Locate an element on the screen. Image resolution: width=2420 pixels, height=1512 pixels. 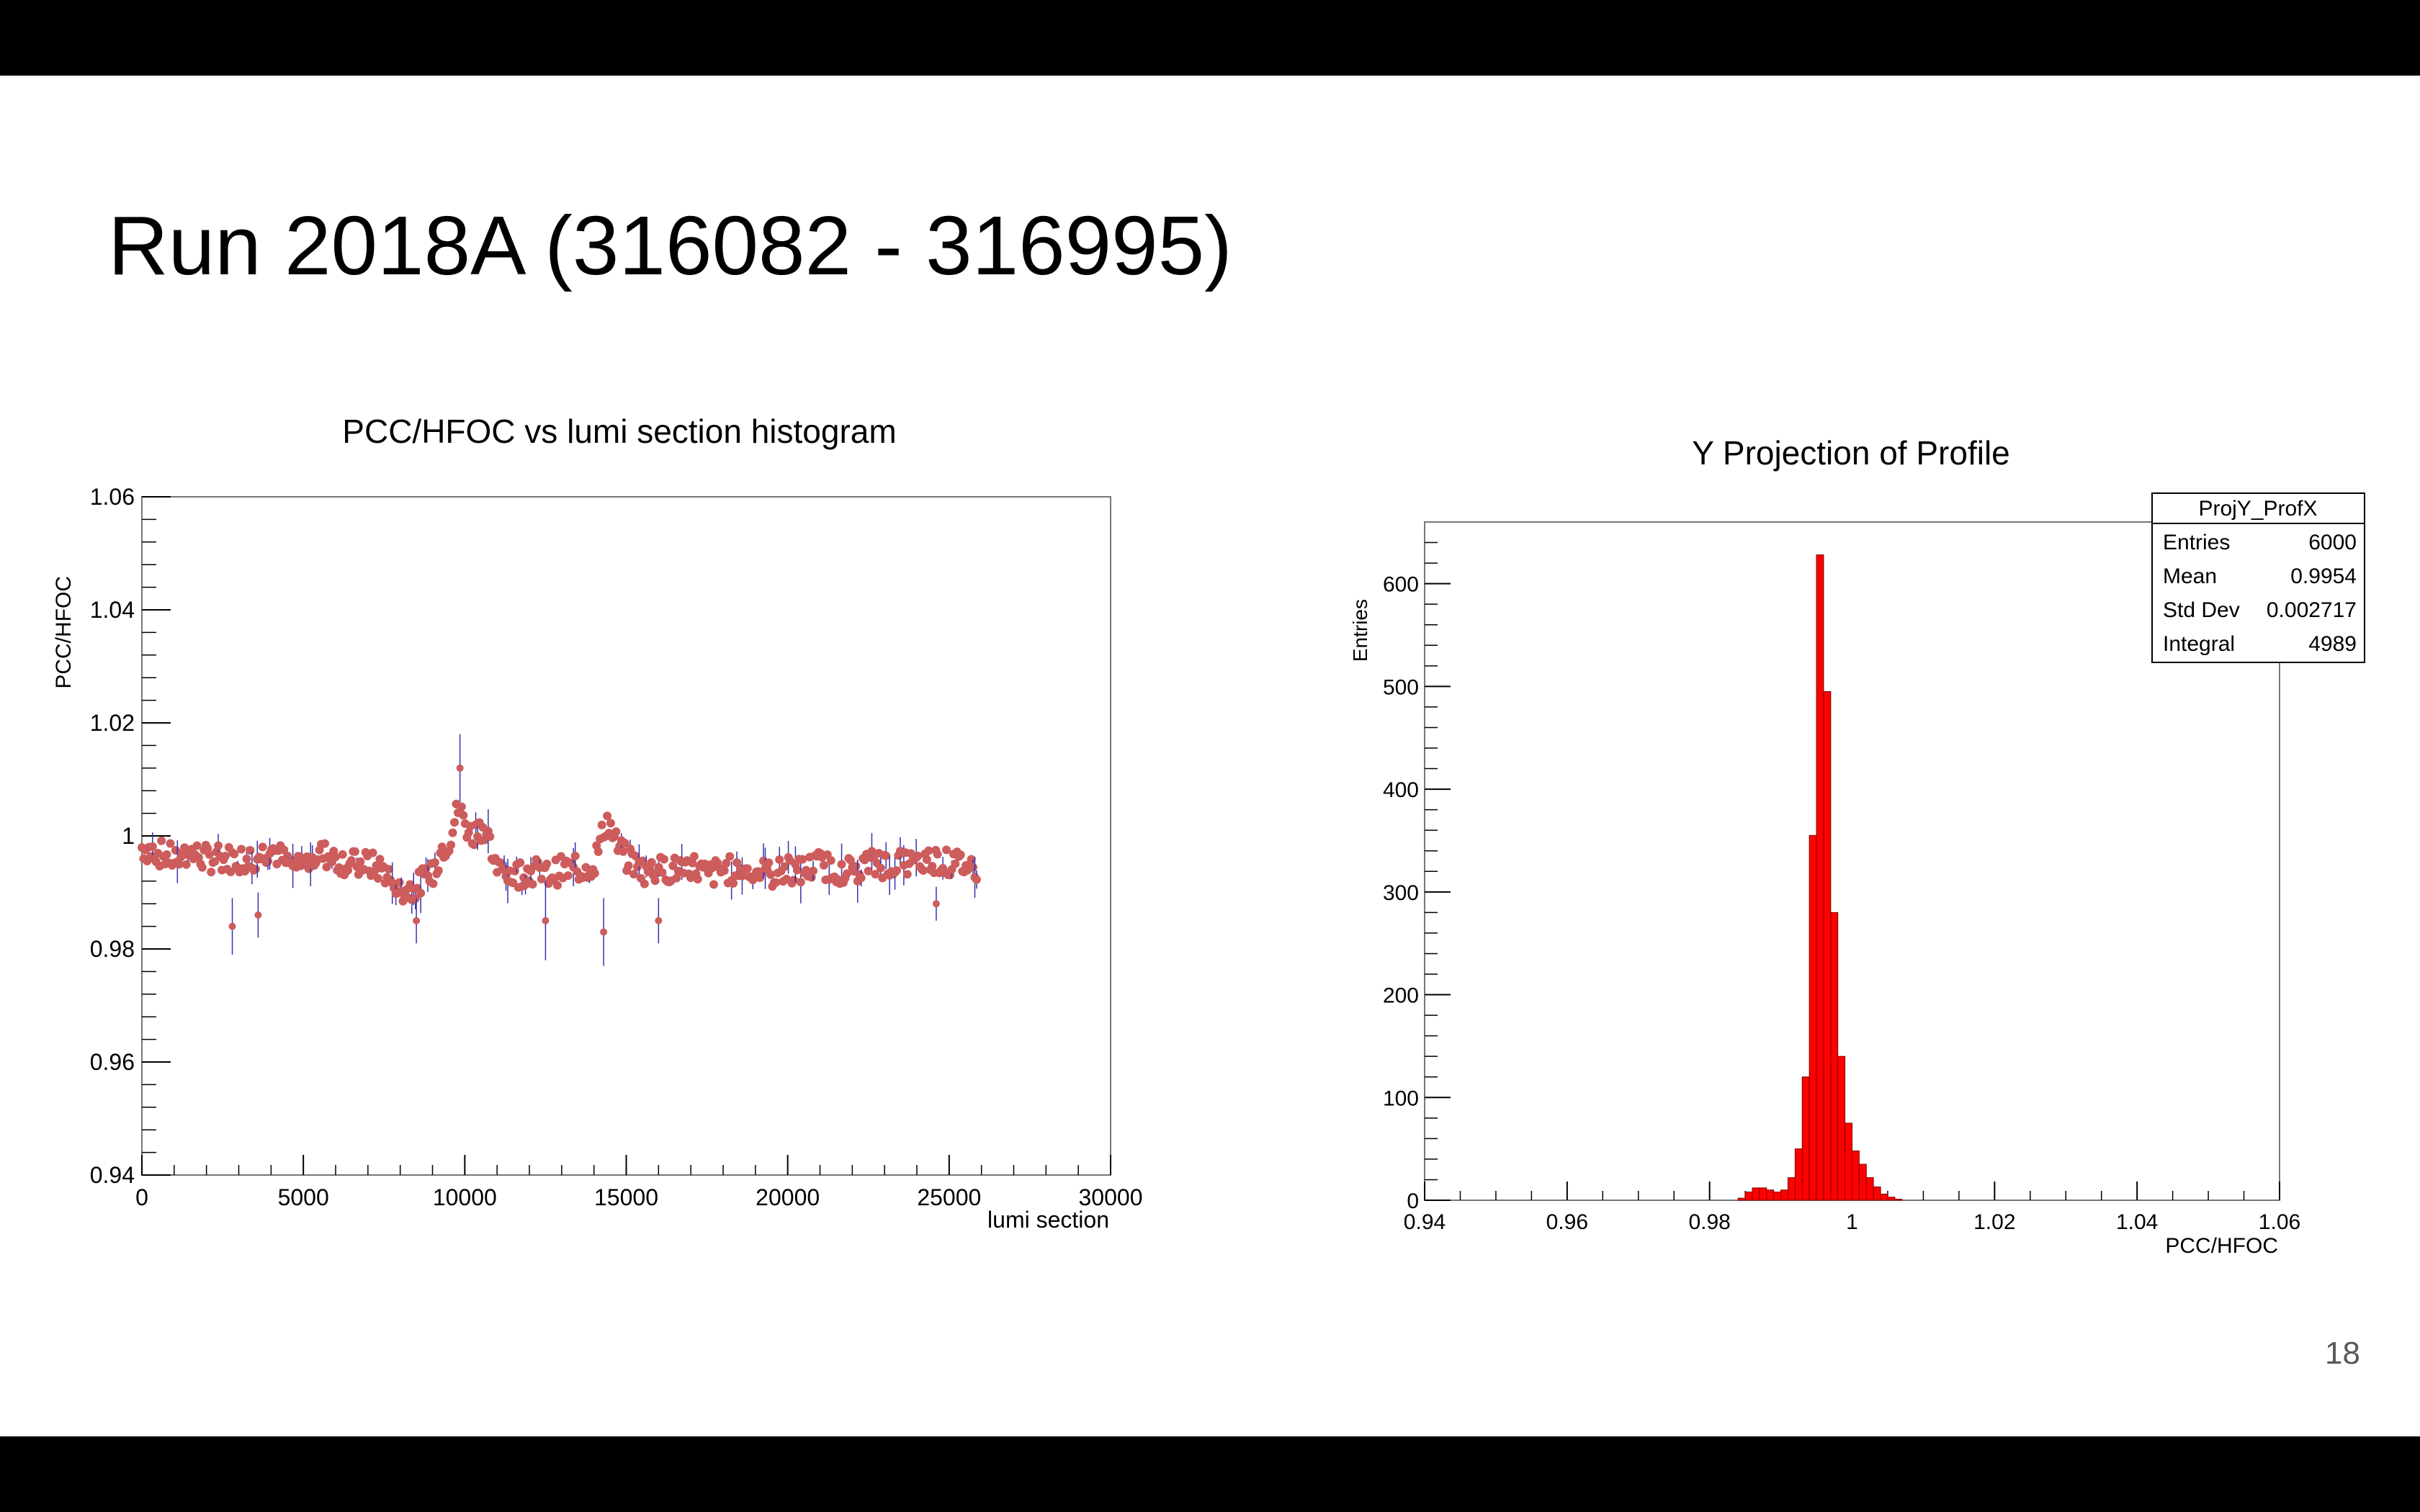
y-tick-label: 1.02 is located at coordinates (112, 723).